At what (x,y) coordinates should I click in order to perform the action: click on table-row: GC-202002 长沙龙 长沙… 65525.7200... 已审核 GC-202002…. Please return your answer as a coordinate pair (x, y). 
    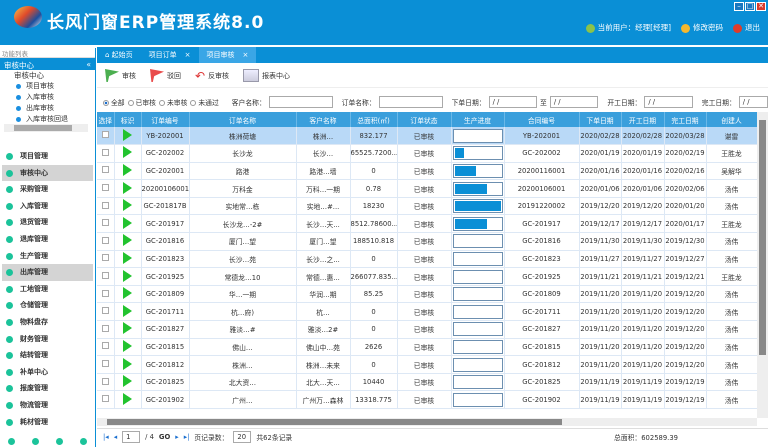
    Looking at the image, I should click on (427, 153).